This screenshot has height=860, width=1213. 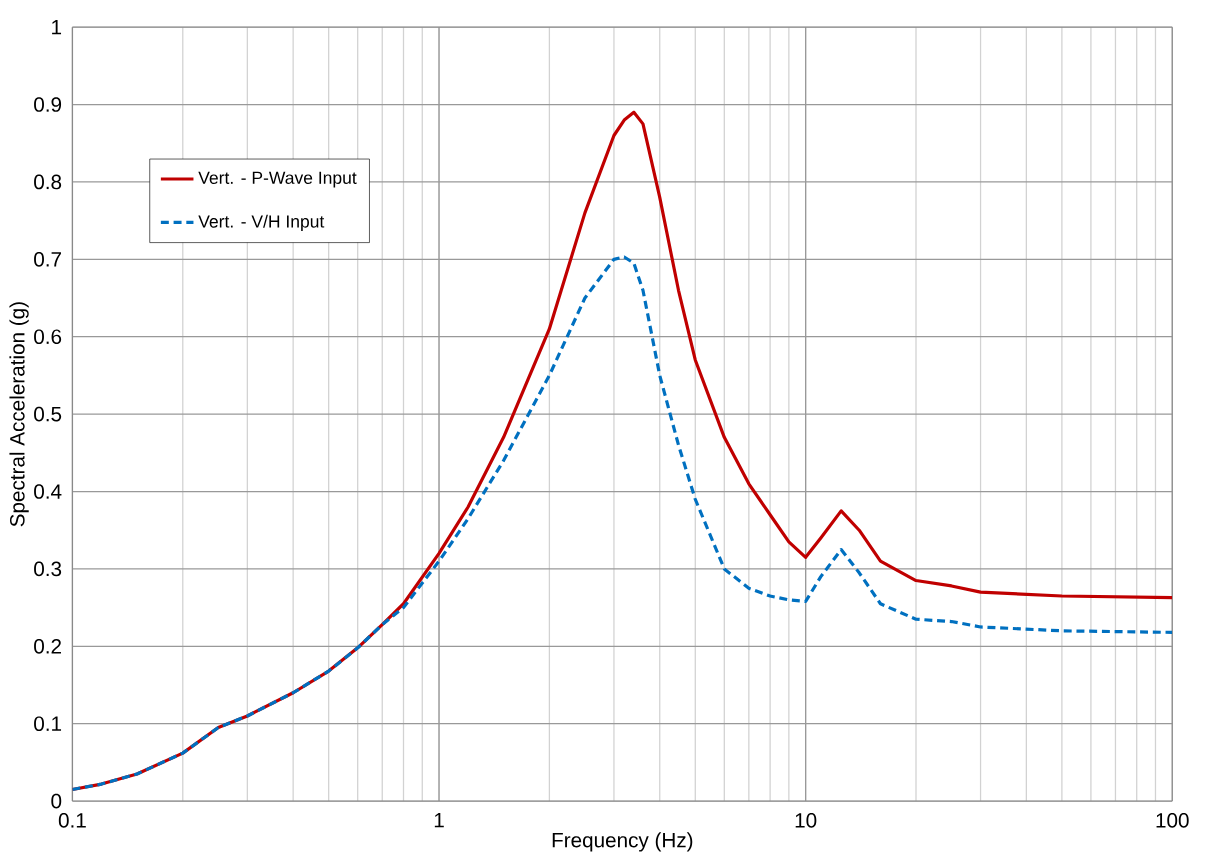 What do you see at coordinates (48, 182) in the screenshot?
I see `y-tick-label: 0.8` at bounding box center [48, 182].